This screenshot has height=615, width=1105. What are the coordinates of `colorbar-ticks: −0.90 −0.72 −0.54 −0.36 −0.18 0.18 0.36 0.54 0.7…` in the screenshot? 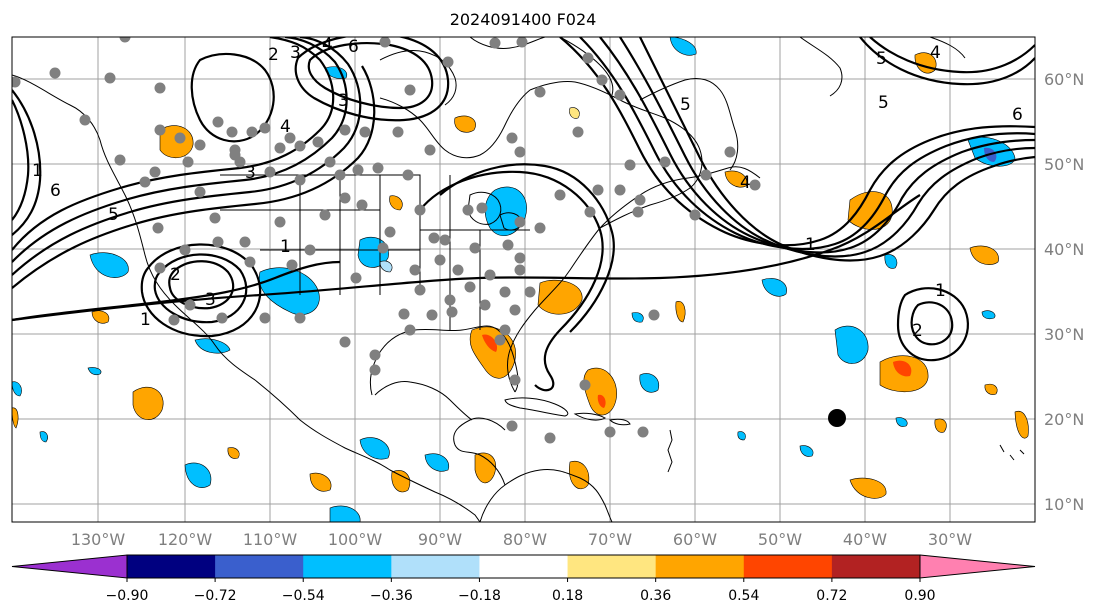 It's located at (521, 591).